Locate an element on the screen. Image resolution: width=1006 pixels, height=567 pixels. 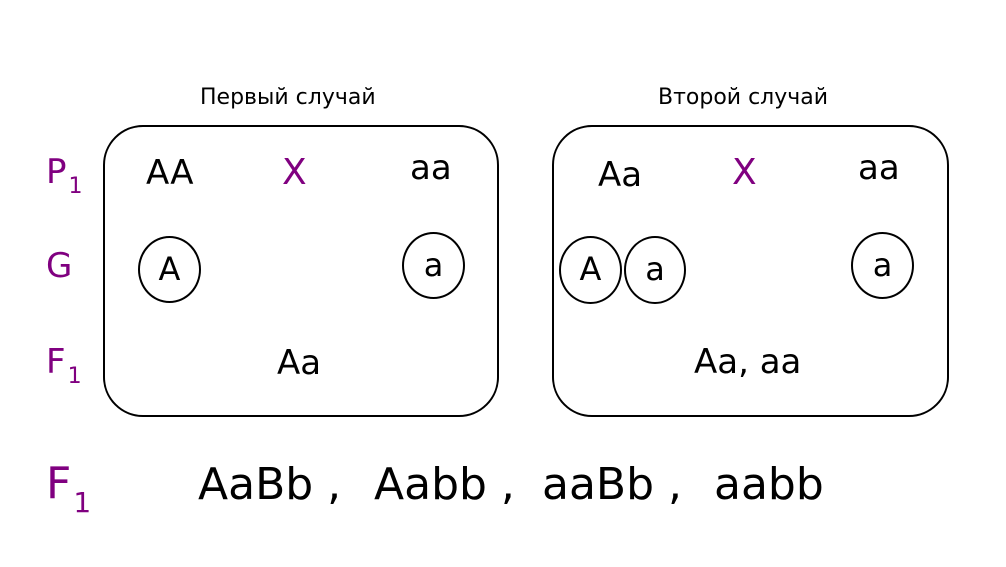
case-2-title: Второй случай is located at coordinates (743, 97).